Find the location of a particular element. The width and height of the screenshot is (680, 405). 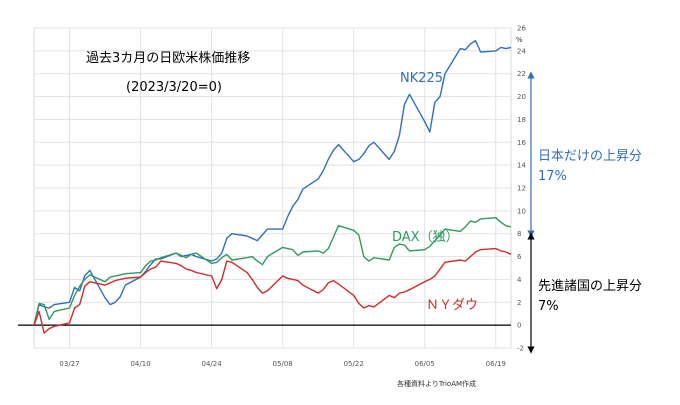

x-tick-label: 06/19 is located at coordinates (496, 364).